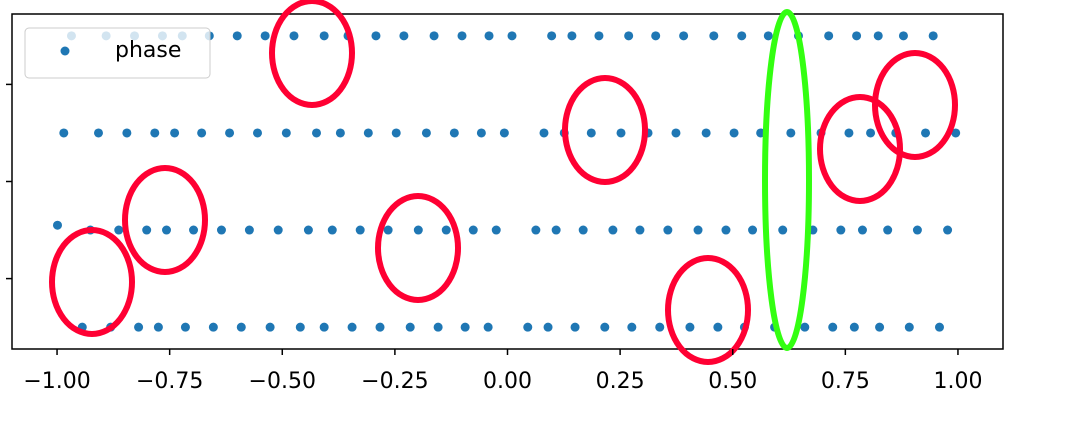 The height and width of the screenshot is (432, 1089). I want to click on legend: phase, so click(117, 53).